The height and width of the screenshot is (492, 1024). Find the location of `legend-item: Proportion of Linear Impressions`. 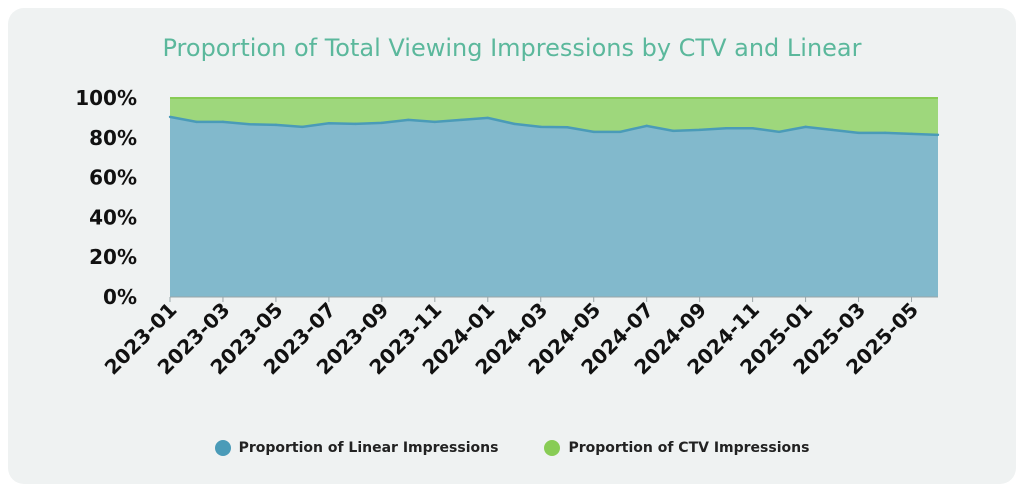

legend-item: Proportion of Linear Impressions is located at coordinates (356, 448).